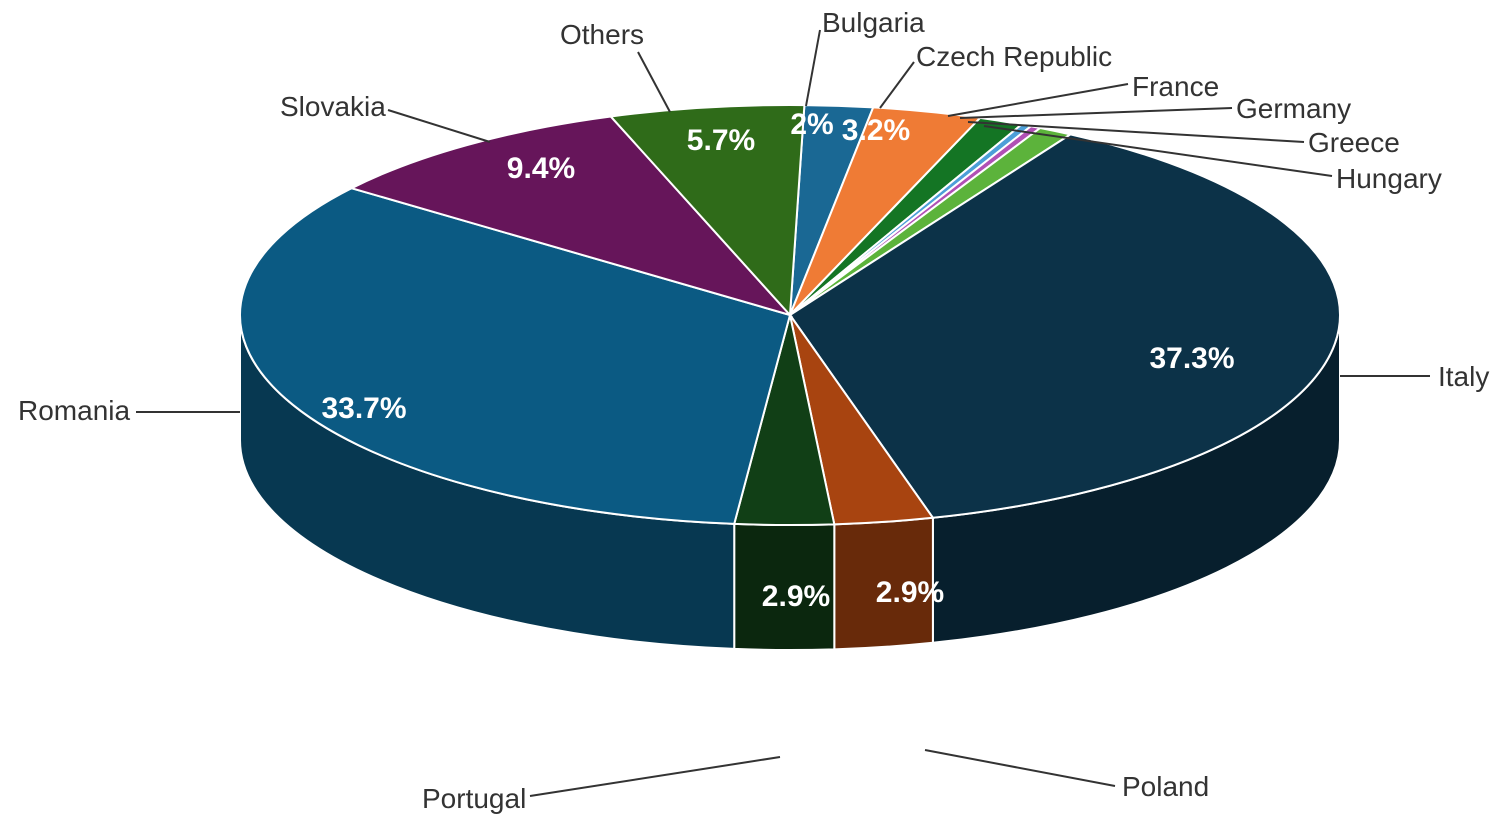 The image size is (1498, 816). What do you see at coordinates (910, 592) in the screenshot?
I see `pct-label-poland: 2.9%` at bounding box center [910, 592].